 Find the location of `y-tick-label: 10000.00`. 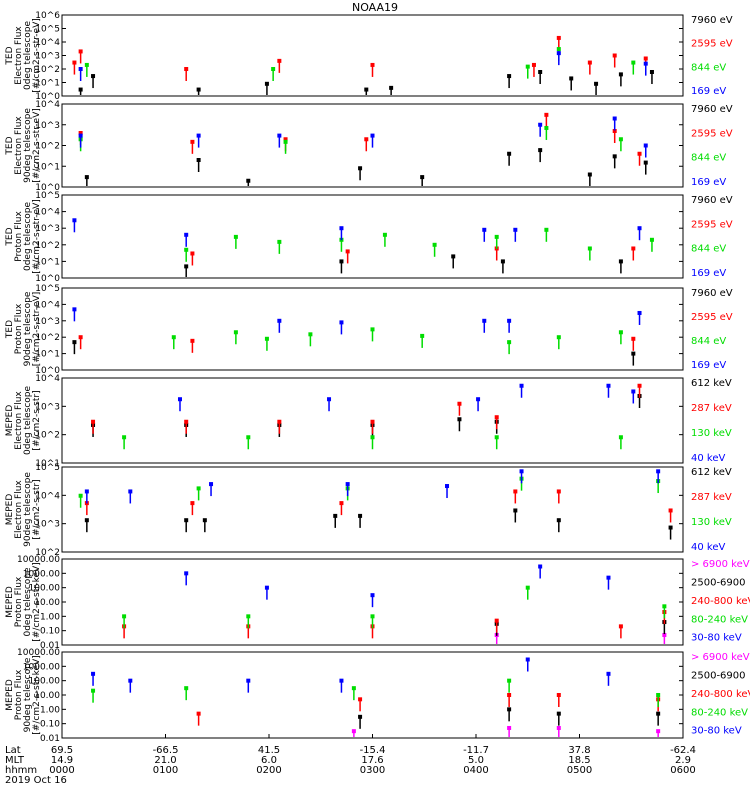

y-tick-label: 10000.00 is located at coordinates (38, 560).